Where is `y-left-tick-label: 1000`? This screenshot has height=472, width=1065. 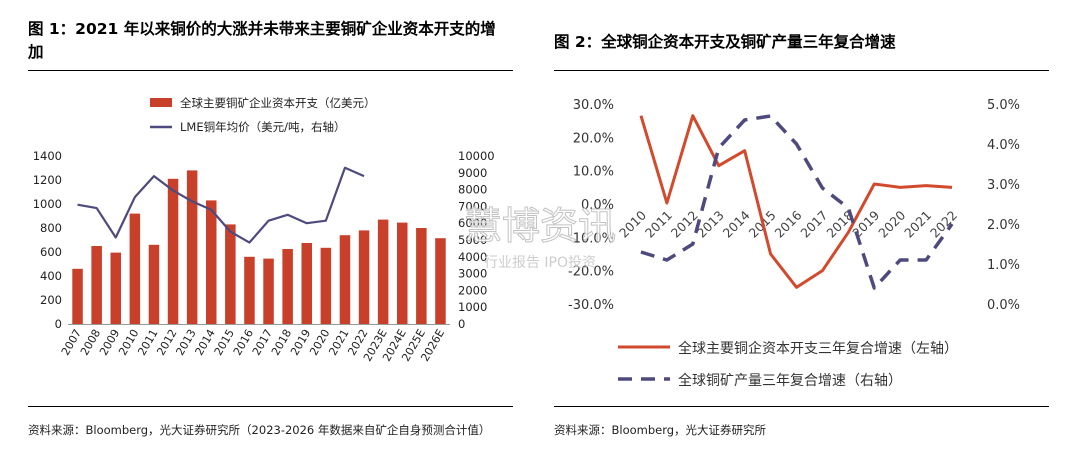 y-left-tick-label: 1000 is located at coordinates (47, 204).